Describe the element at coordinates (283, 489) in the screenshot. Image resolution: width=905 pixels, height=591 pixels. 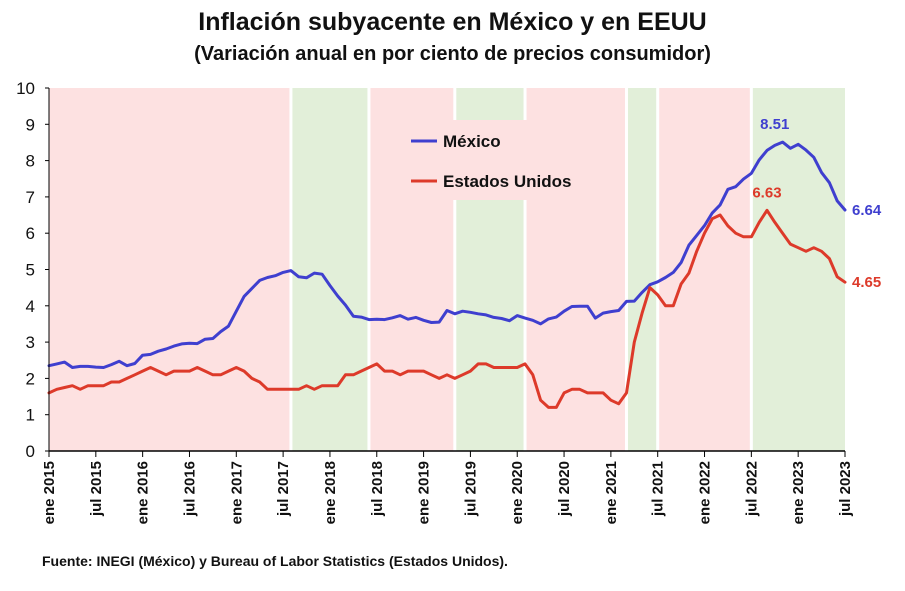
I see `x-tick-label: jul 2017` at that location.